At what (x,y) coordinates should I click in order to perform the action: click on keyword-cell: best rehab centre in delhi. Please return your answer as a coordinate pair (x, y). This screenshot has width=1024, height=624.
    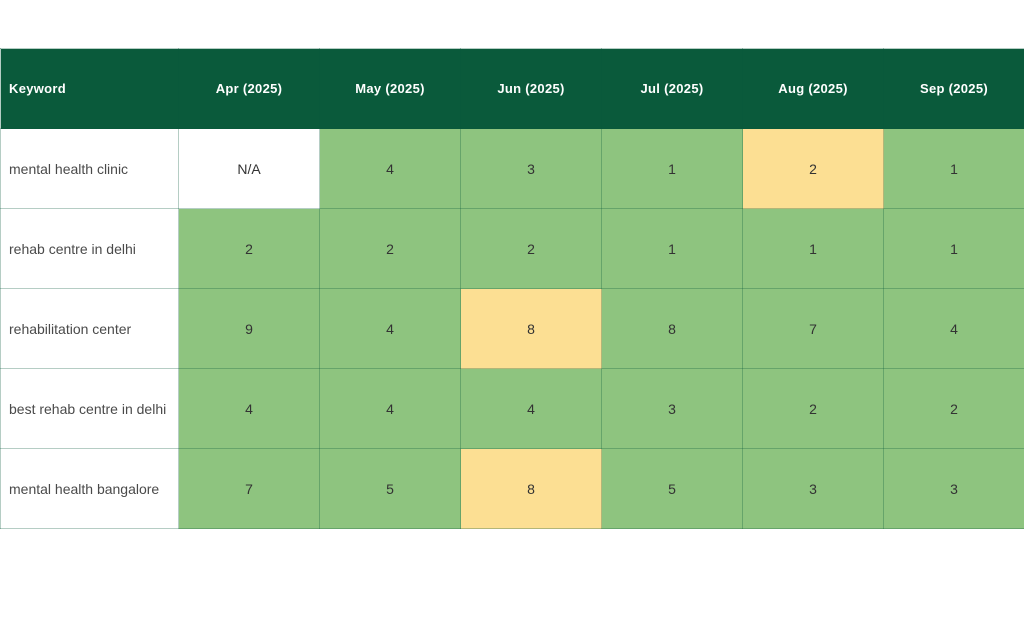
    Looking at the image, I should click on (90, 409).